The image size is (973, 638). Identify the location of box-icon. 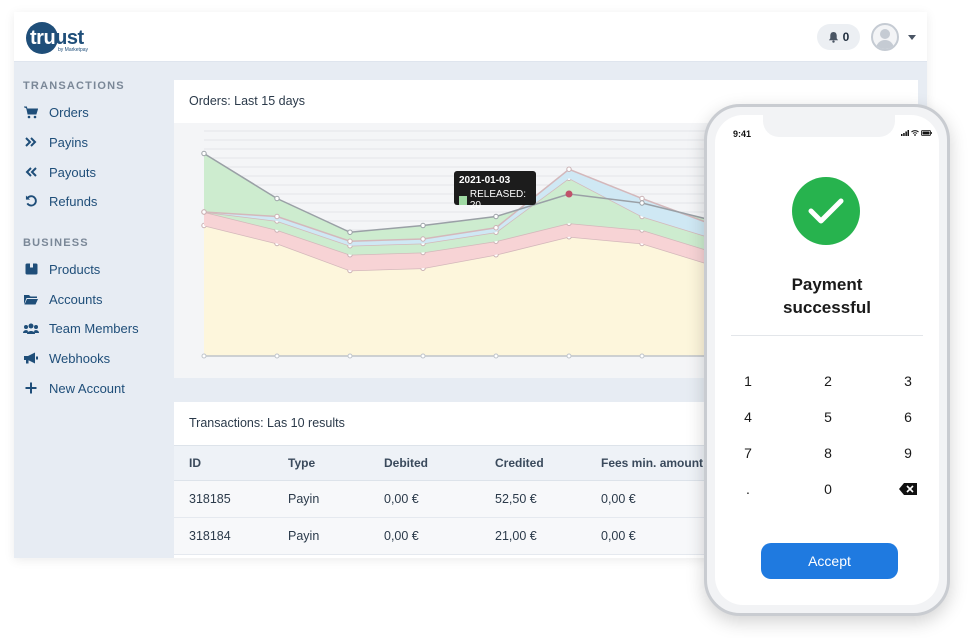
(31, 269).